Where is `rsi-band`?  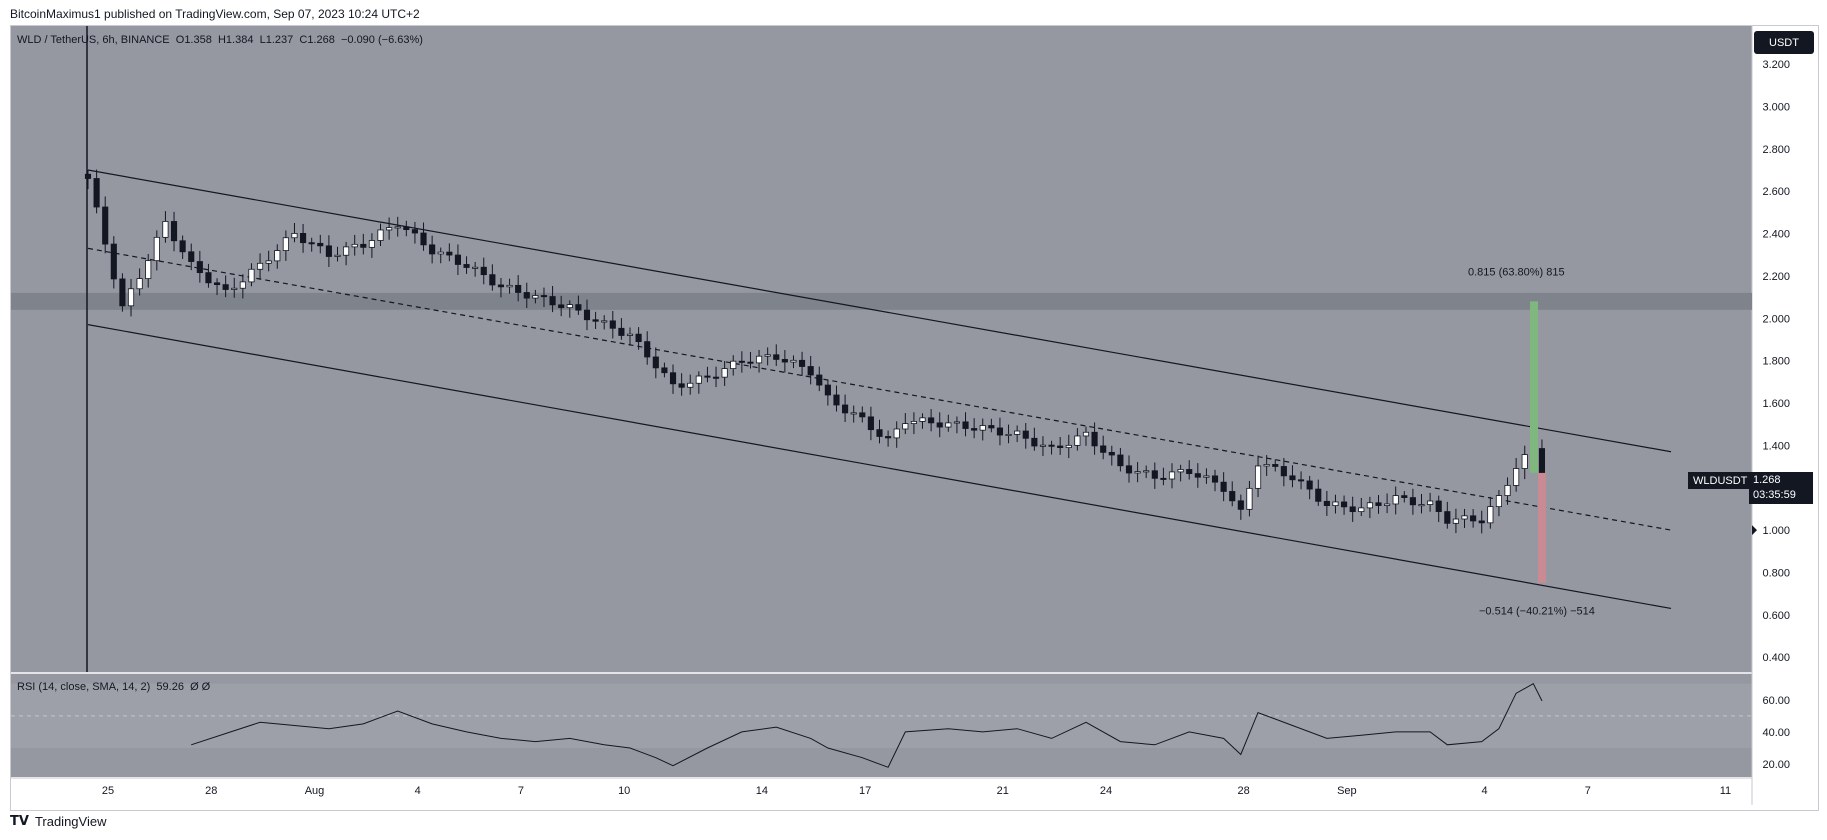
rsi-band is located at coordinates (881, 716).